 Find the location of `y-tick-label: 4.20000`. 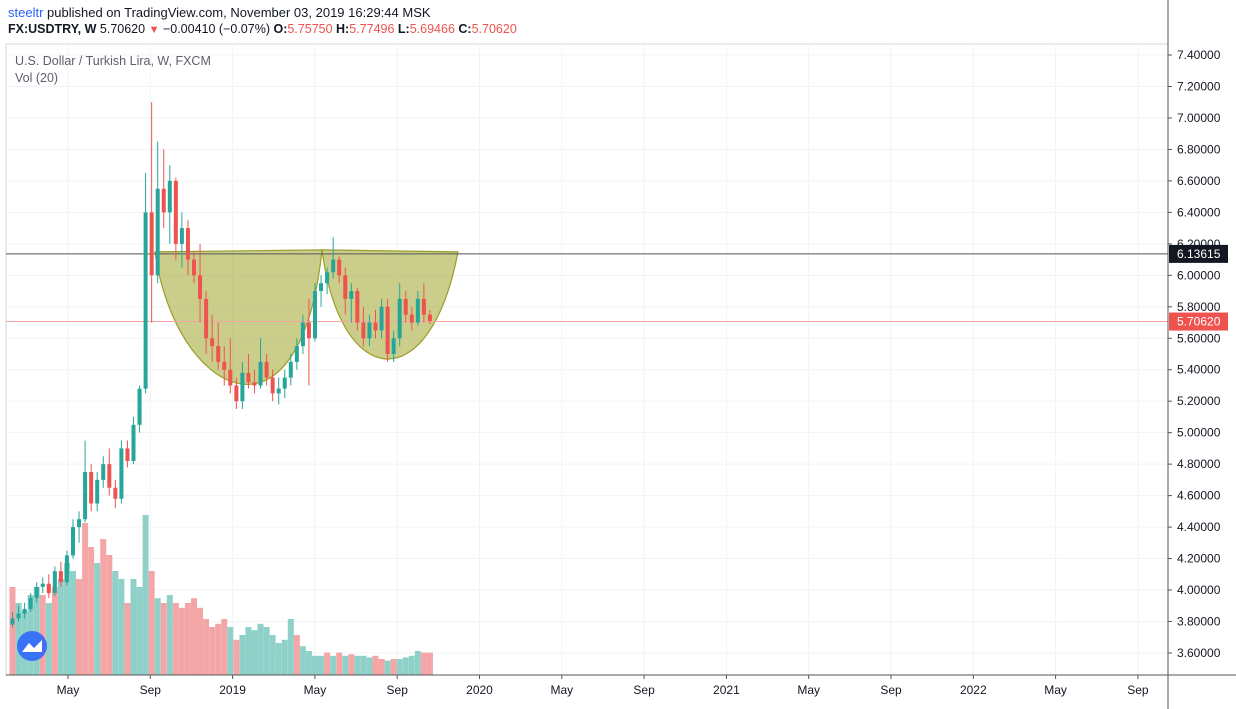

y-tick-label: 4.20000 is located at coordinates (1199, 559).